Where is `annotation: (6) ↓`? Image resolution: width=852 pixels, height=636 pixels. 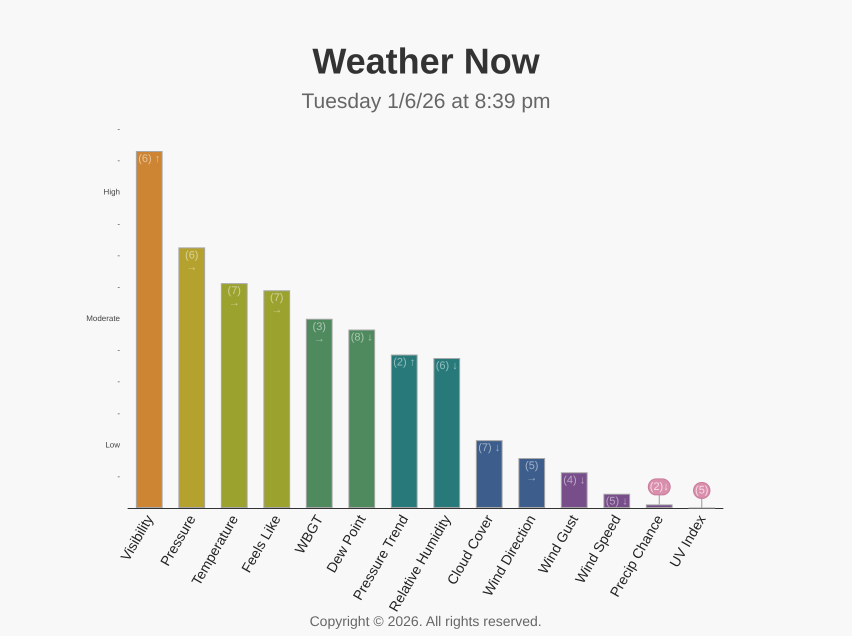 annotation: (6) ↓ is located at coordinates (447, 366).